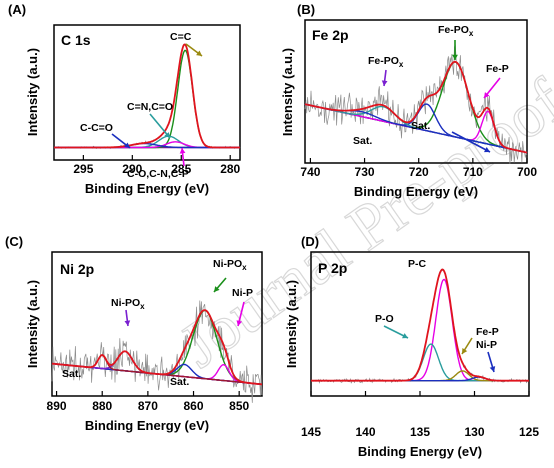 Image resolution: width=554 pixels, height=468 pixels. I want to click on x-tick-label: 730, so click(365, 172).